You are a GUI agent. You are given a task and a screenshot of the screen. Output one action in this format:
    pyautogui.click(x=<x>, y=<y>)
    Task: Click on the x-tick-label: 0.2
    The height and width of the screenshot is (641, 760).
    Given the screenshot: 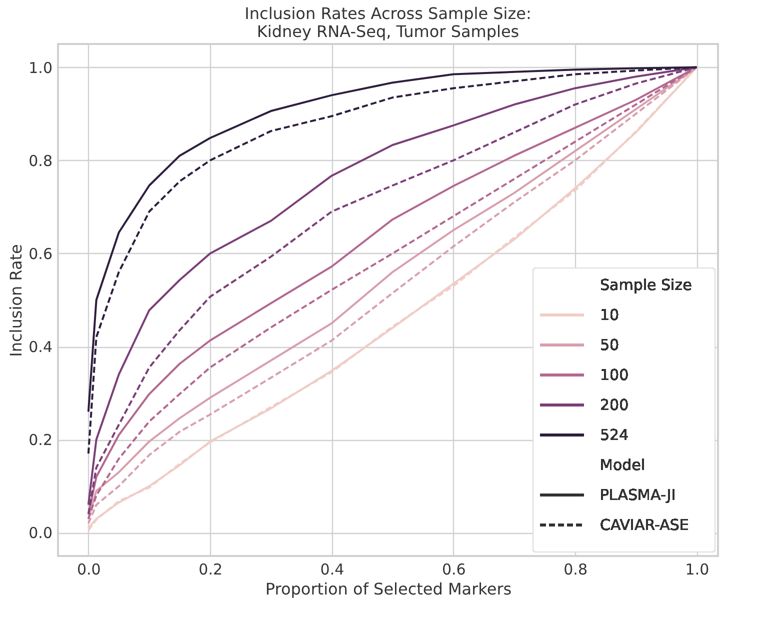 What is the action you would take?
    pyautogui.click(x=210, y=569)
    